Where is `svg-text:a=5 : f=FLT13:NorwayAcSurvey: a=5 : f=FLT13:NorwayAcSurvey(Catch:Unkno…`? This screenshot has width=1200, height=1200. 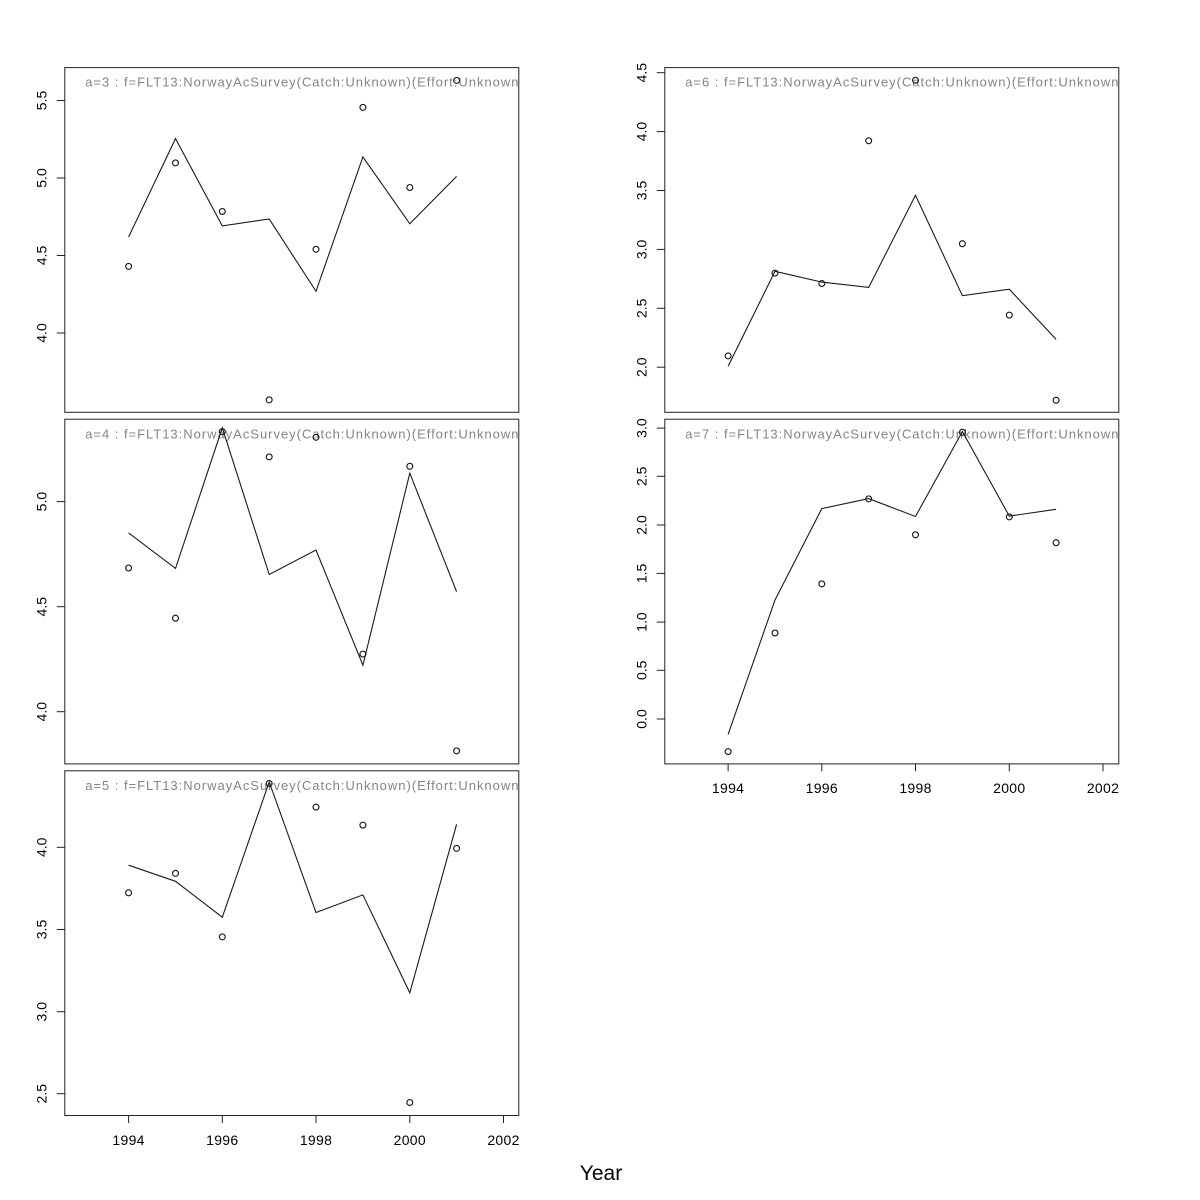
svg-text:a=5 : f=FLT13:NorwayAcSurvey: a=5 : f=FLT13:NorwayAcSurvey(Catch:Unkno… is located at coordinates (302, 785).